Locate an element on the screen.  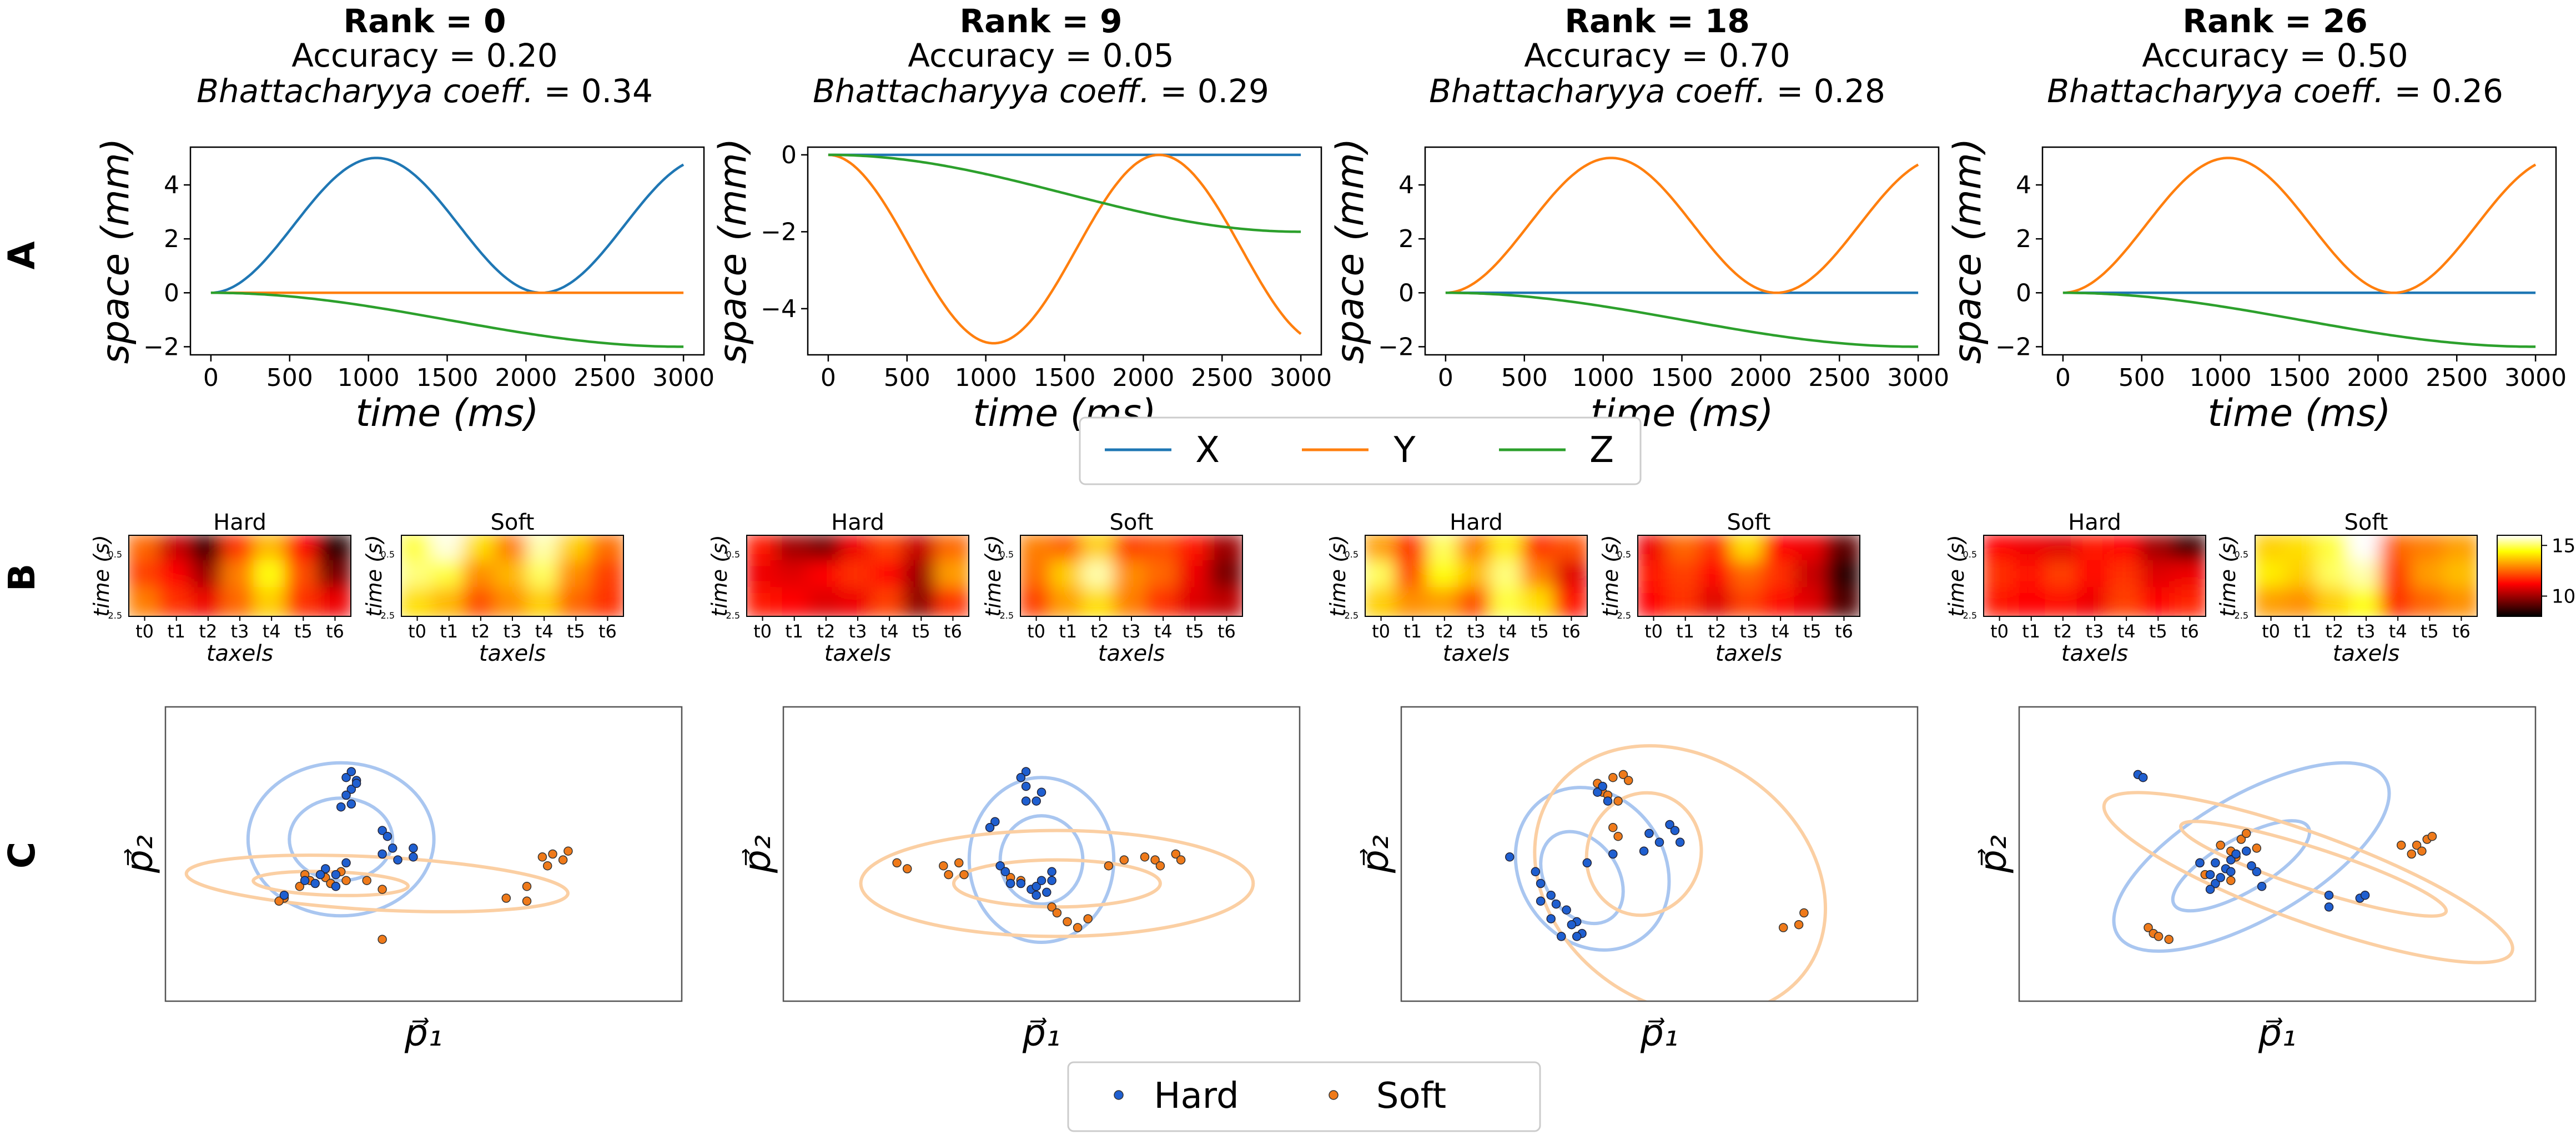
latent-plot: p⃗₁ p⃗₂ is located at coordinates (1636, 880).